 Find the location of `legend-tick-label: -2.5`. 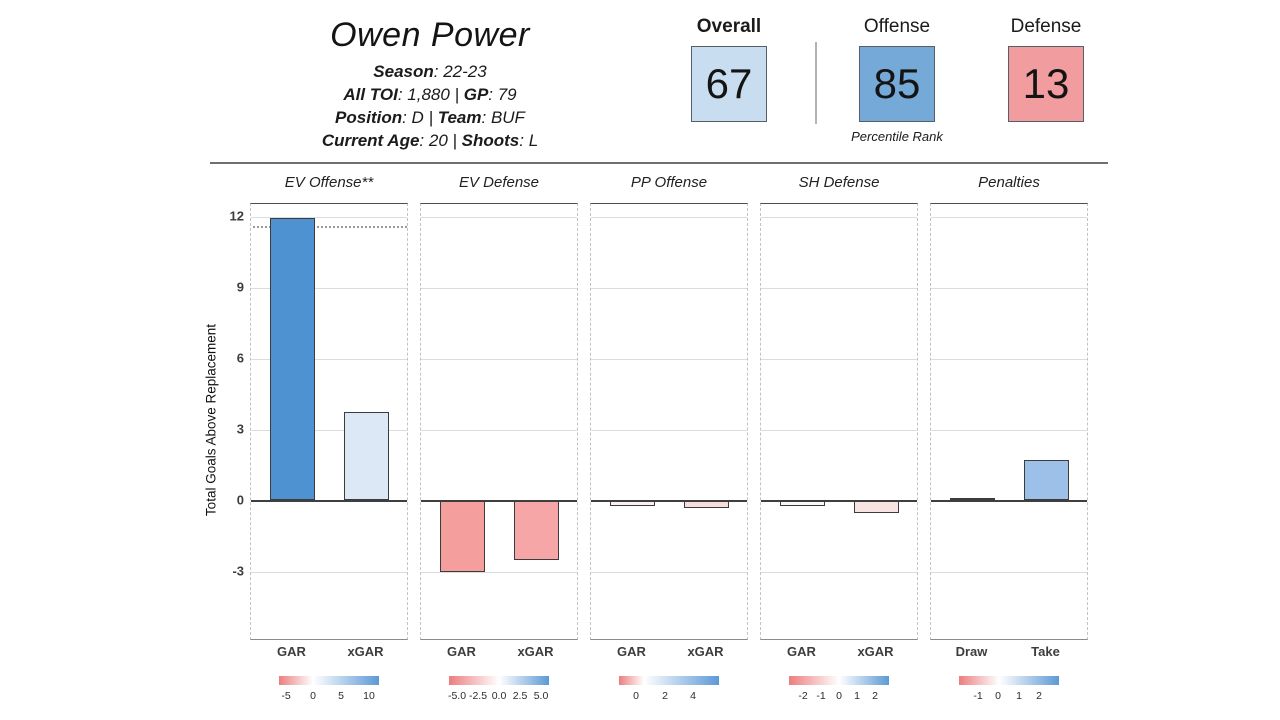

legend-tick-label: -2.5 is located at coordinates (478, 696).